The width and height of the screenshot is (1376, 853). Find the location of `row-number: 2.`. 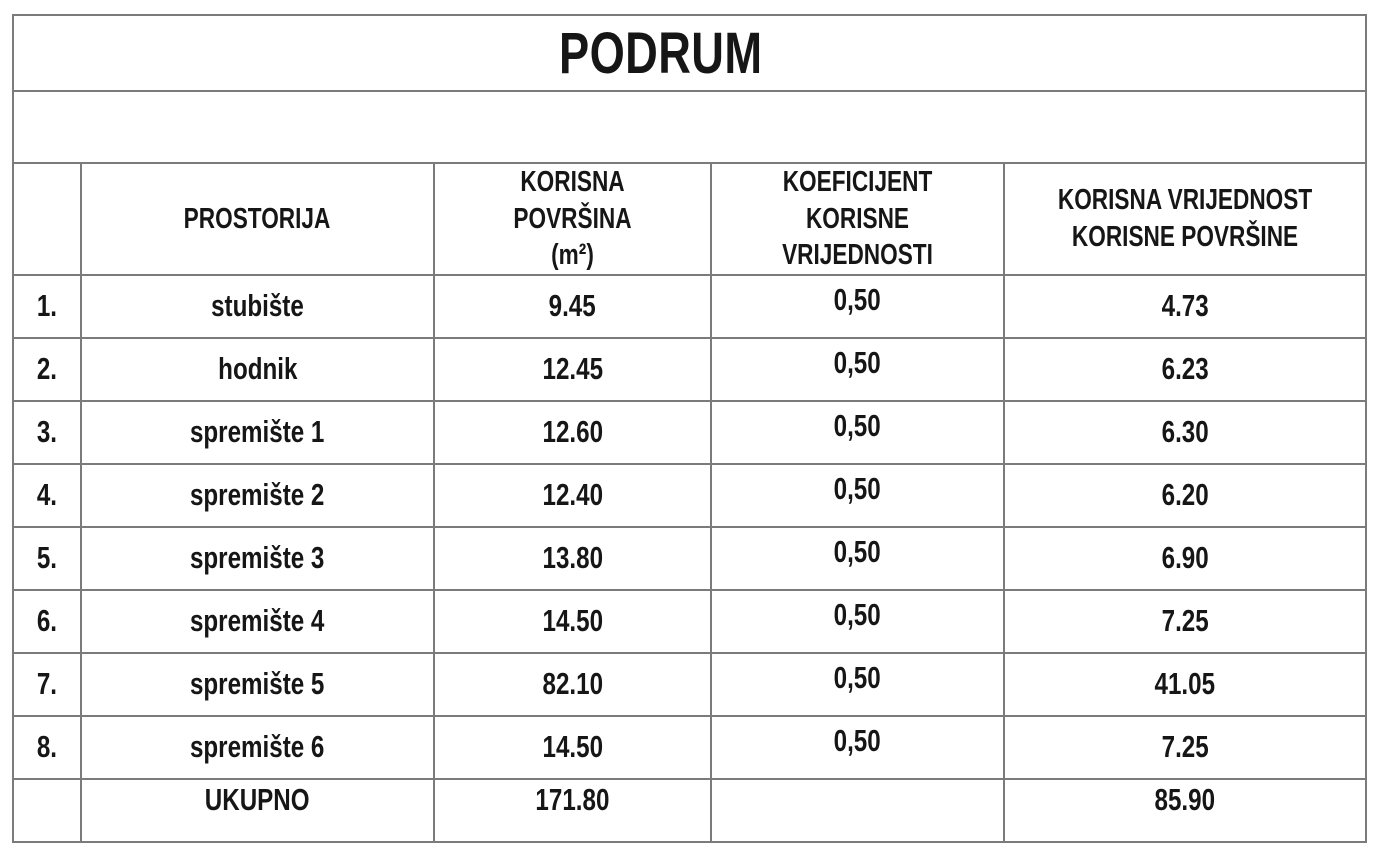

row-number: 2. is located at coordinates (47, 369).